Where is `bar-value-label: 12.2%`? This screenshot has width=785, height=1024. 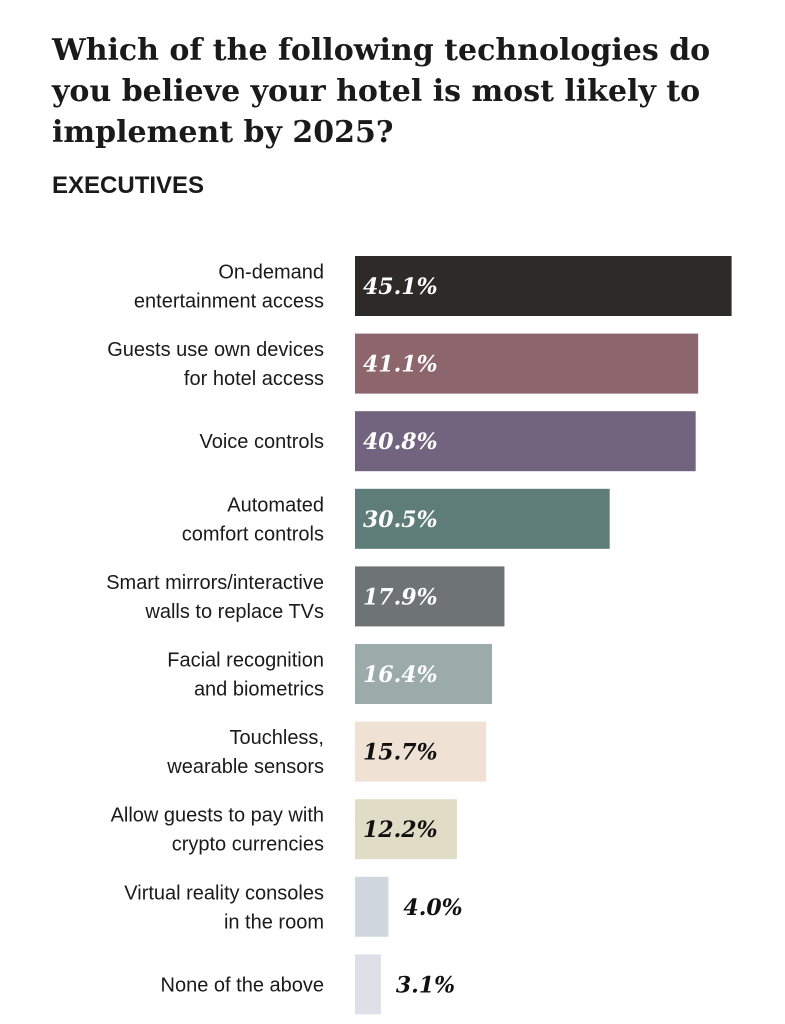 bar-value-label: 12.2% is located at coordinates (400, 830).